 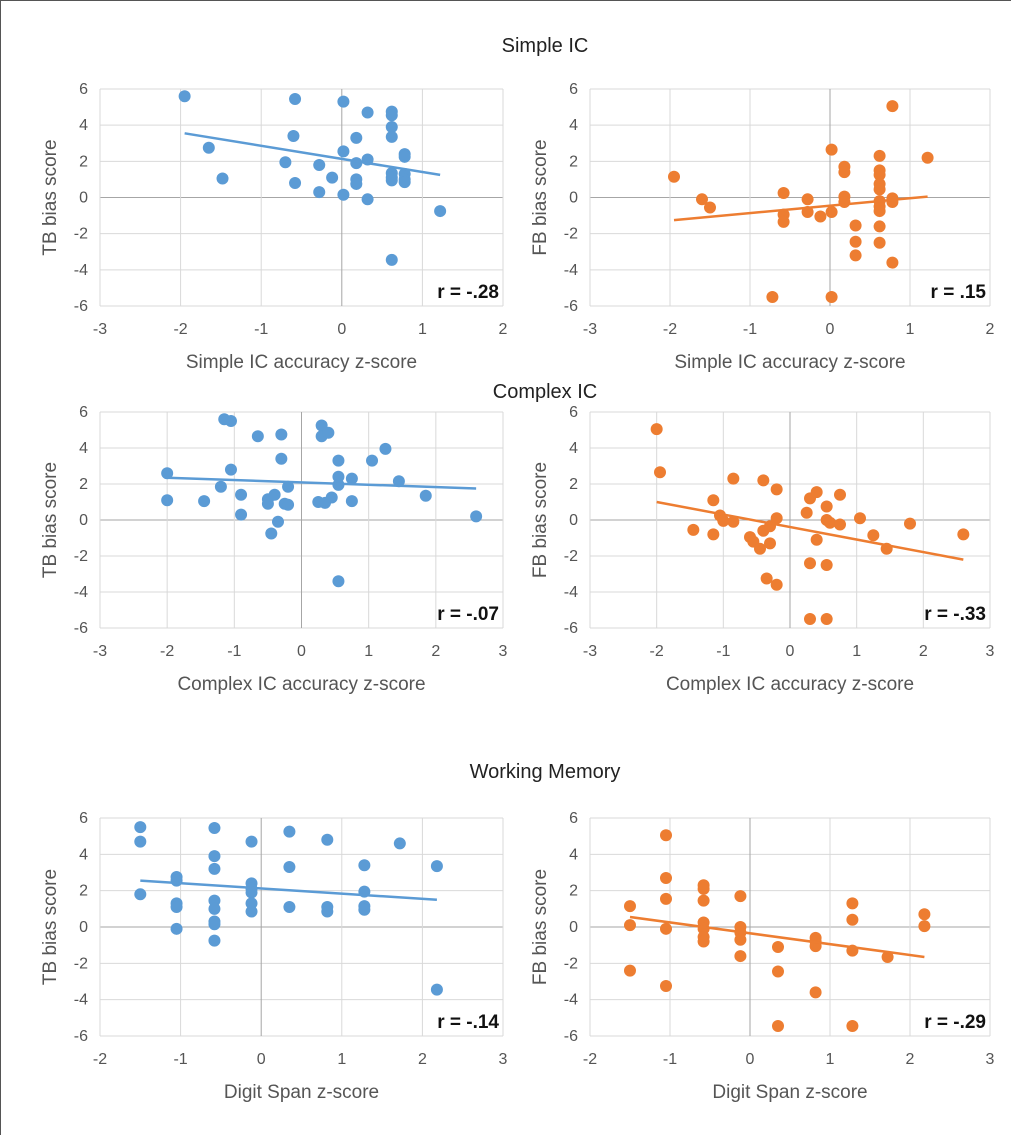 What do you see at coordinates (503, 651) in the screenshot?
I see `x-tick-label: 3` at bounding box center [503, 651].